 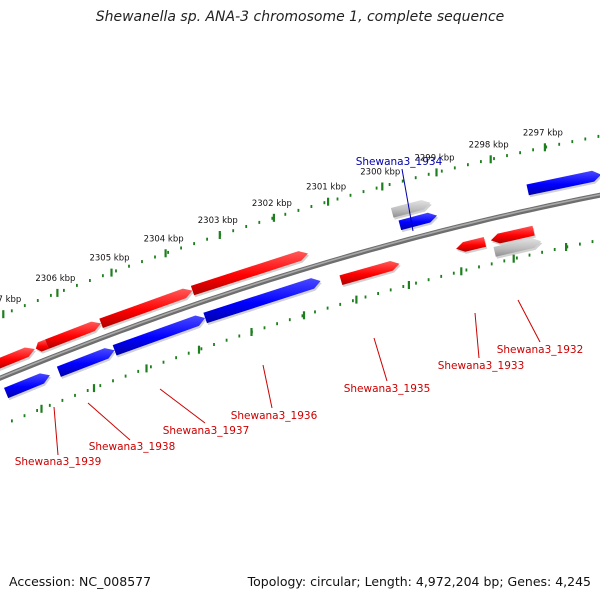 I want to click on gene-feature-1935, so click(x=370, y=274).